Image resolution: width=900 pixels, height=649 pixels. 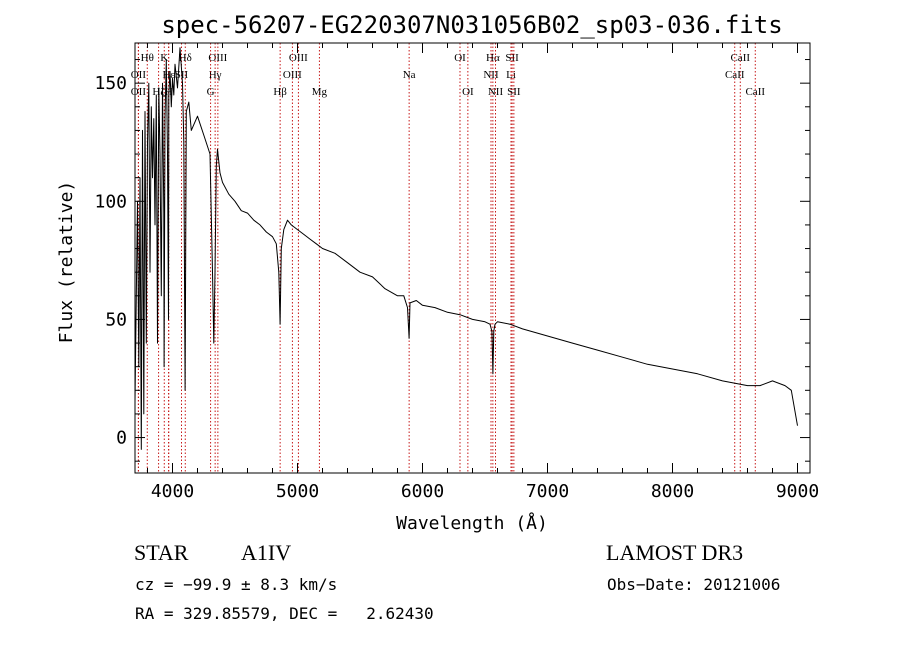 What do you see at coordinates (472, 523) in the screenshot?
I see `x-axis-label: Wavelength (Å)` at bounding box center [472, 523].